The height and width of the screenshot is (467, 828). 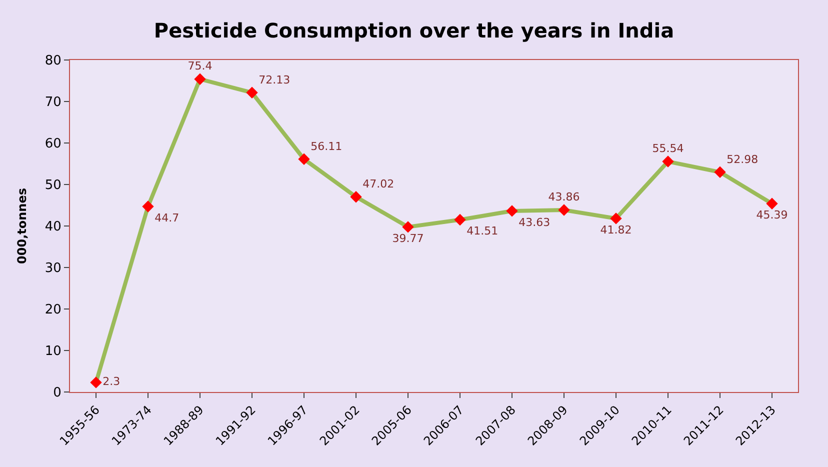 I want to click on data-label: 52.98, so click(x=742, y=159).